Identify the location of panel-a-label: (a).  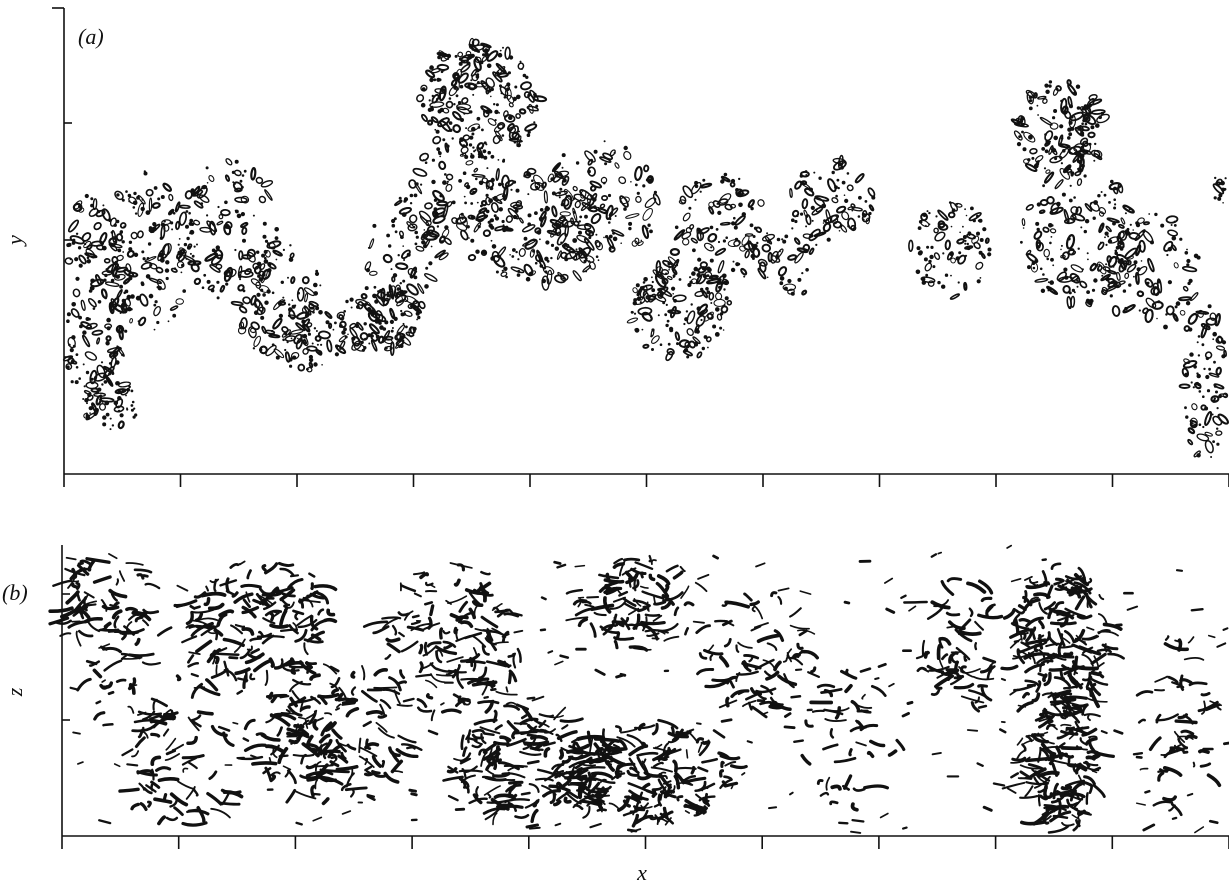
(91, 36).